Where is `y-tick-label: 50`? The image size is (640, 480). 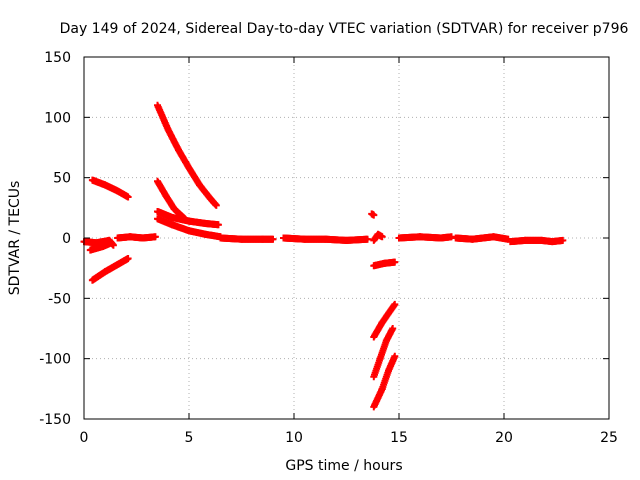
y-tick-label: 50 is located at coordinates (62, 179).